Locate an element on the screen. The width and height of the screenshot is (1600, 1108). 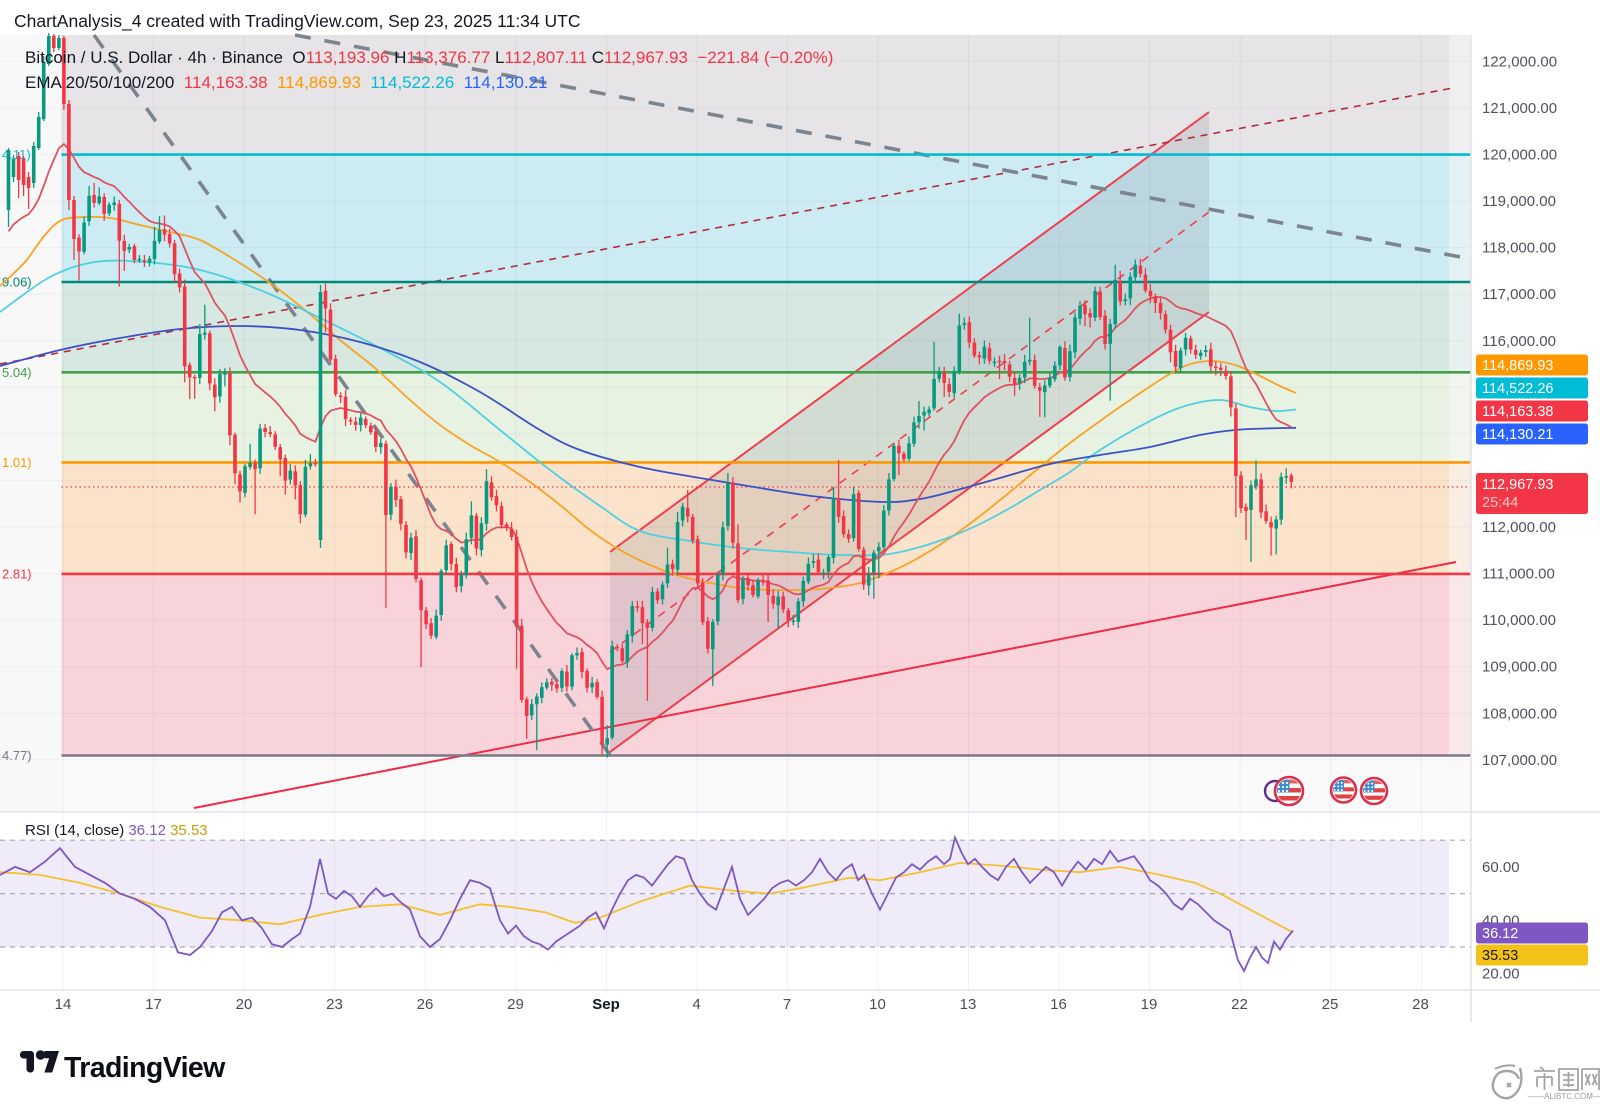
svg-text: 36.12 is located at coordinates (1500, 934).